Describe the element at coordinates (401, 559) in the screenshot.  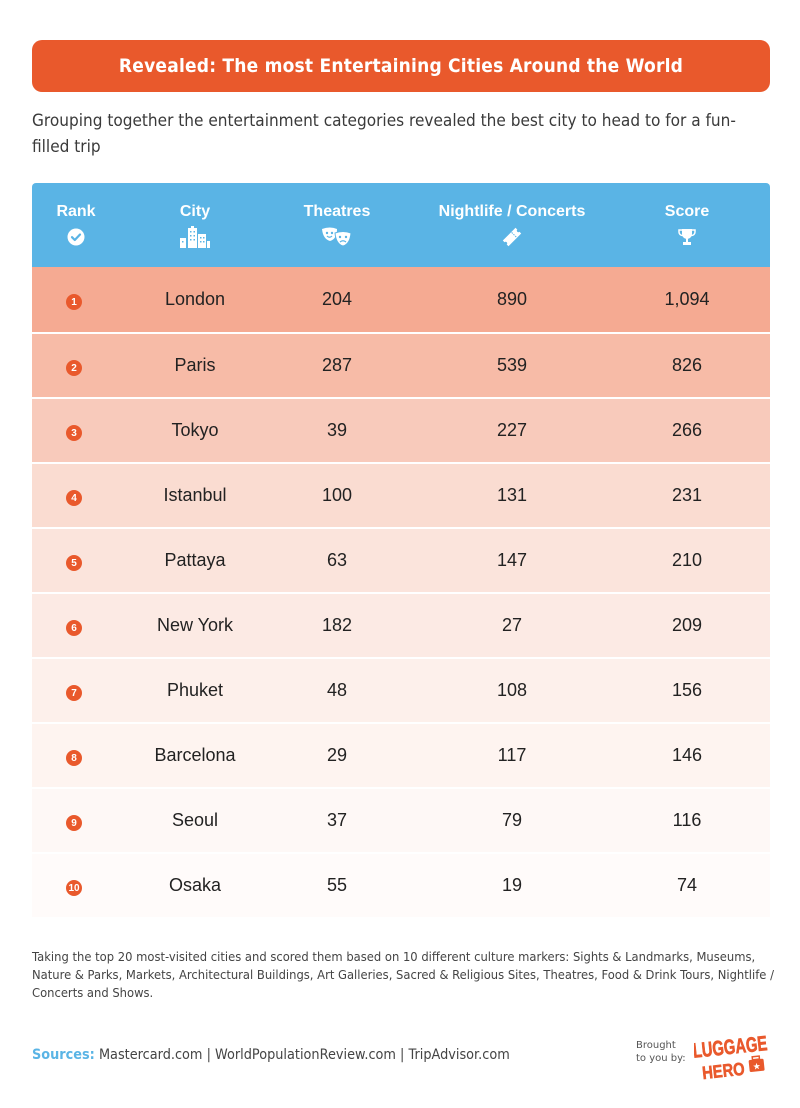
I see `table-row: 5 Pattaya 63 147 210` at that location.